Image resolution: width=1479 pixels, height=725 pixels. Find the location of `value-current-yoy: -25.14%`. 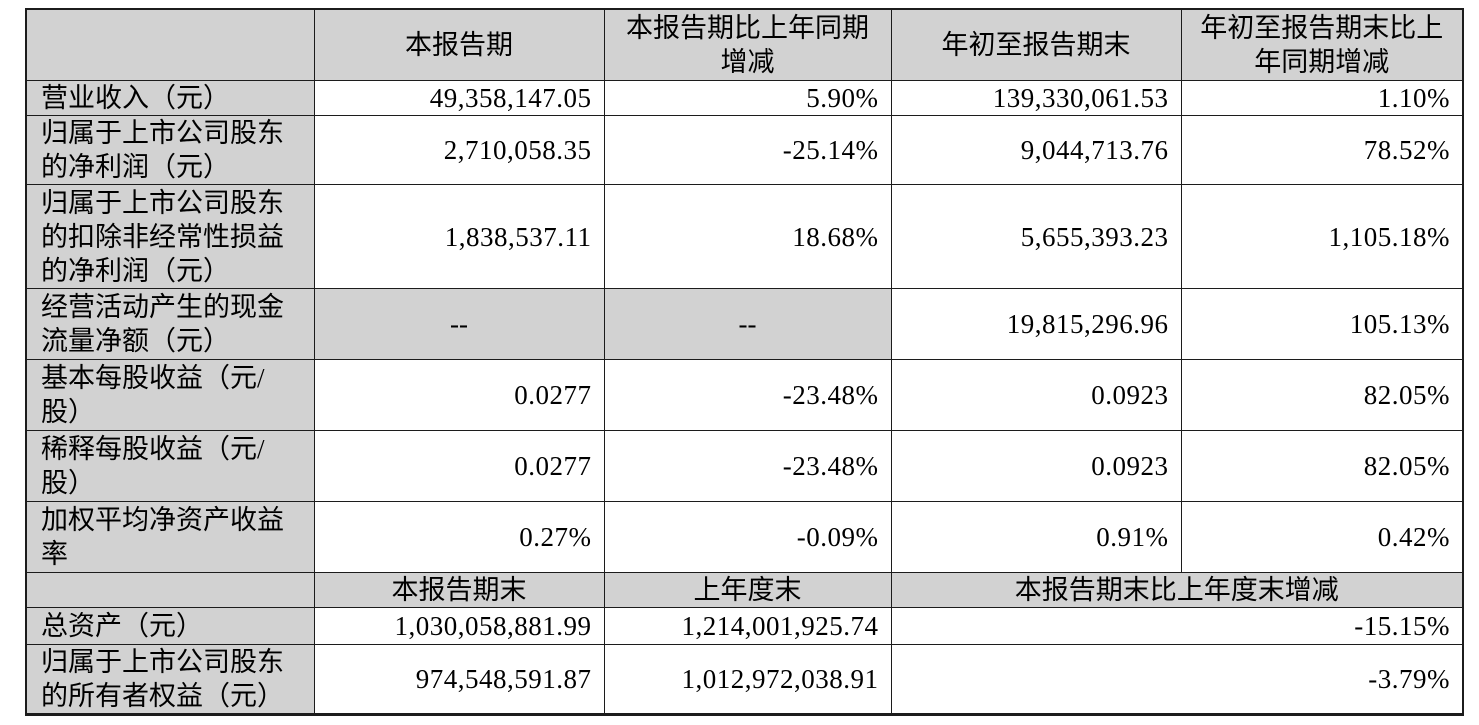

value-current-yoy: -25.14% is located at coordinates (747, 150).